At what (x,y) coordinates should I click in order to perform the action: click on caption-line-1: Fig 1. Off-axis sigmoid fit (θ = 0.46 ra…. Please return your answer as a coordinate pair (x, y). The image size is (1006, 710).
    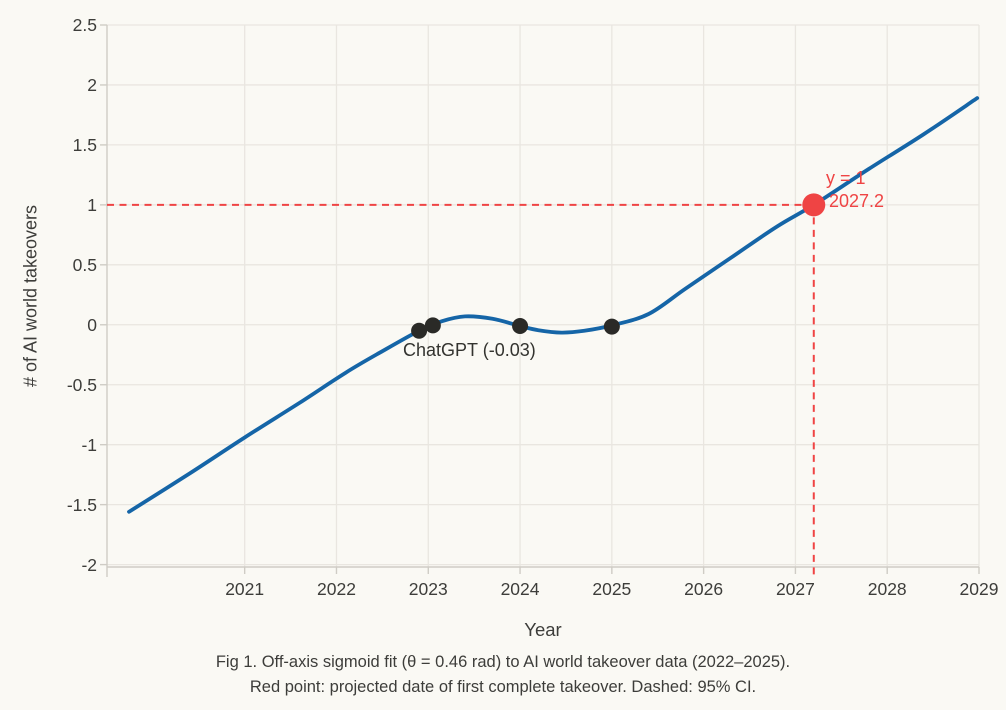
    Looking at the image, I should click on (503, 662).